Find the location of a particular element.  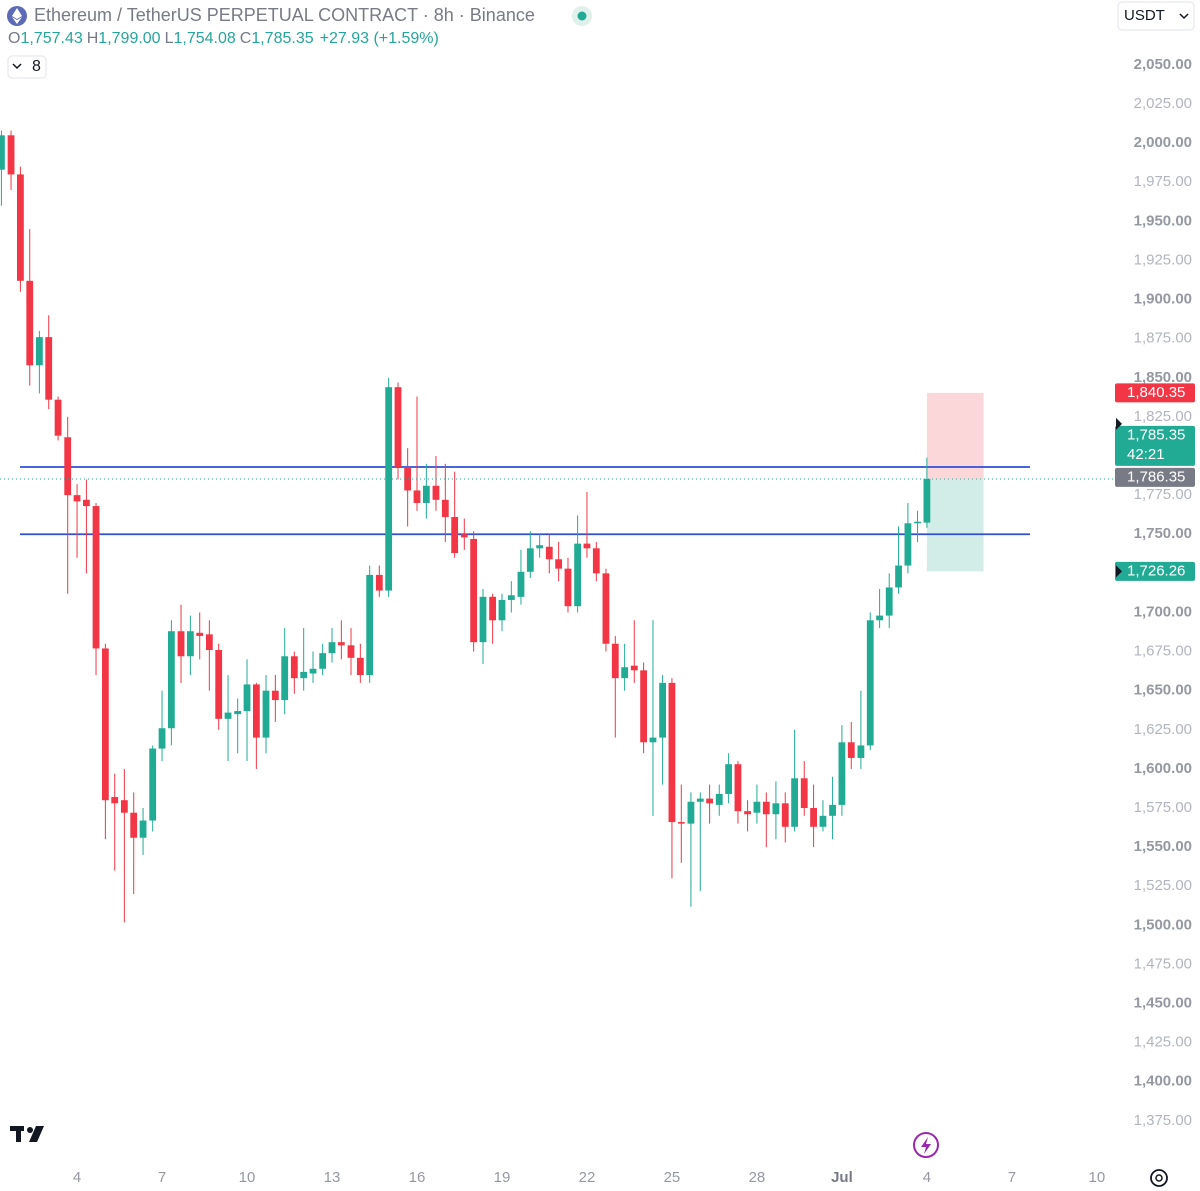

lightning-icon is located at coordinates (926, 1145).